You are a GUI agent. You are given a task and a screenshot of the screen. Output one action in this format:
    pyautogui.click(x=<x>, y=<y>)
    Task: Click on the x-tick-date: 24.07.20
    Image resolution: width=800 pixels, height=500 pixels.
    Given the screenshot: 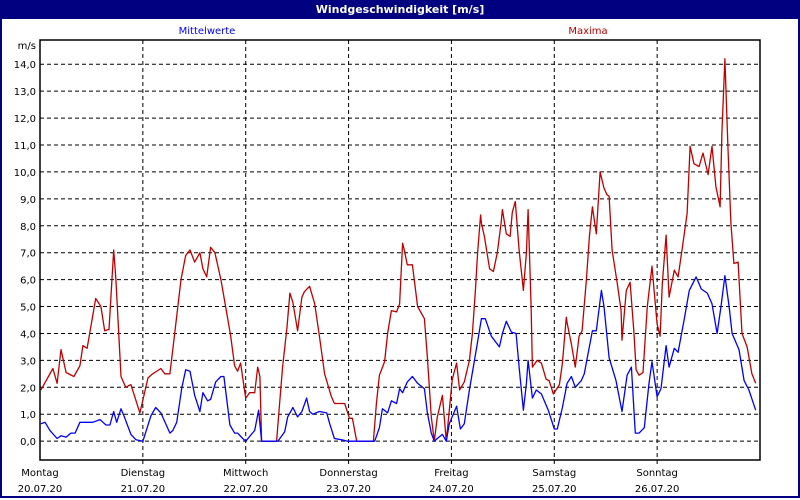 What is the action you would take?
    pyautogui.click(x=451, y=489)
    